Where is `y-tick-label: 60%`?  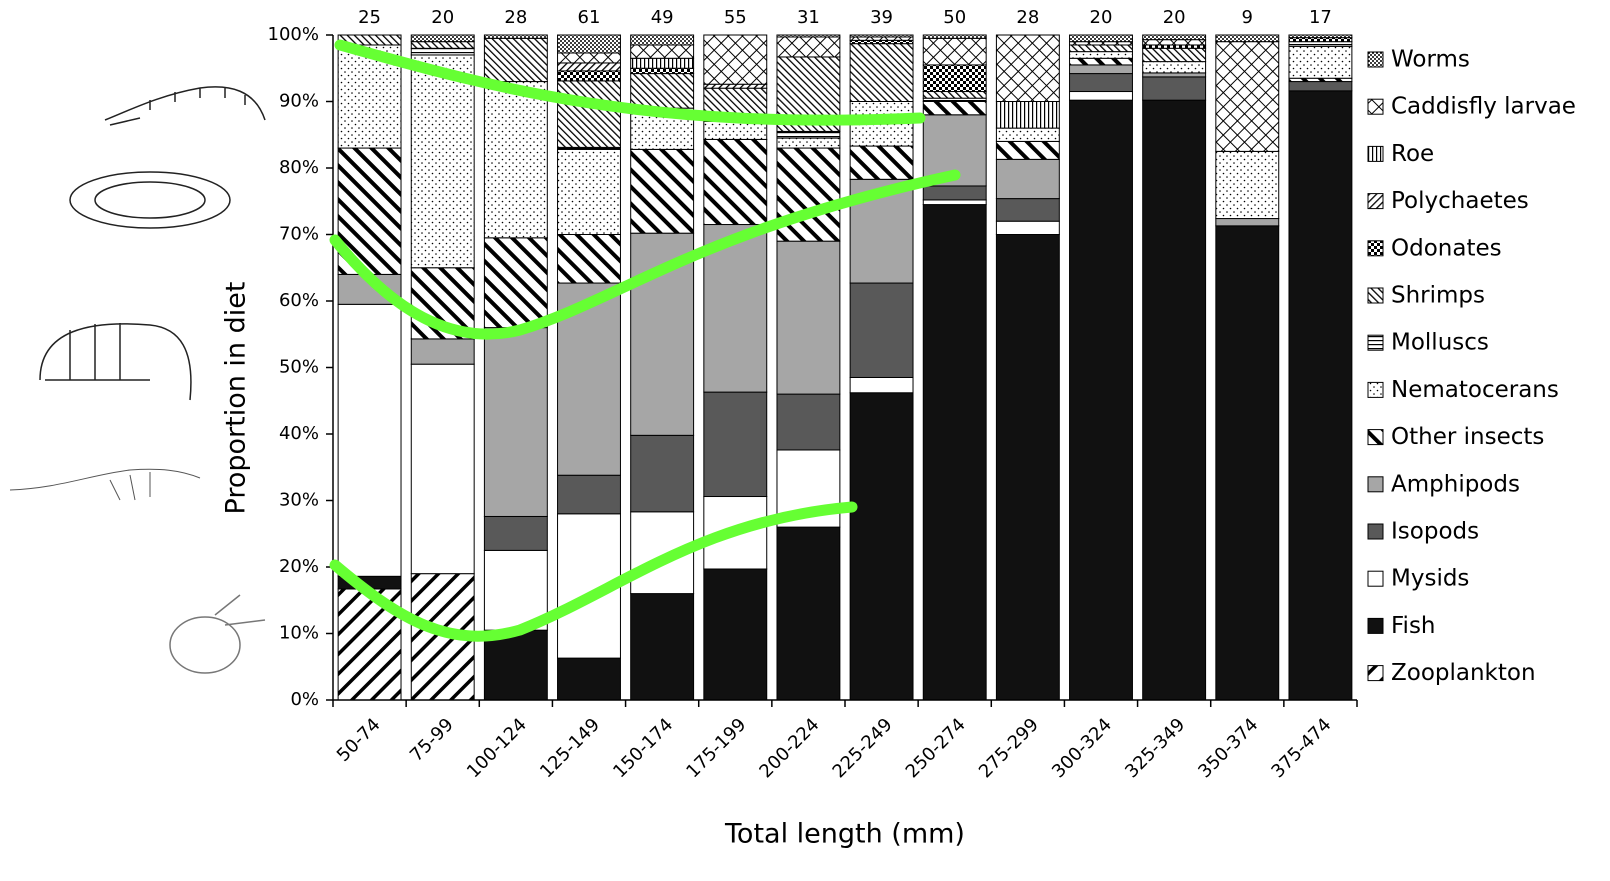
y-tick-label: 60% is located at coordinates (299, 300).